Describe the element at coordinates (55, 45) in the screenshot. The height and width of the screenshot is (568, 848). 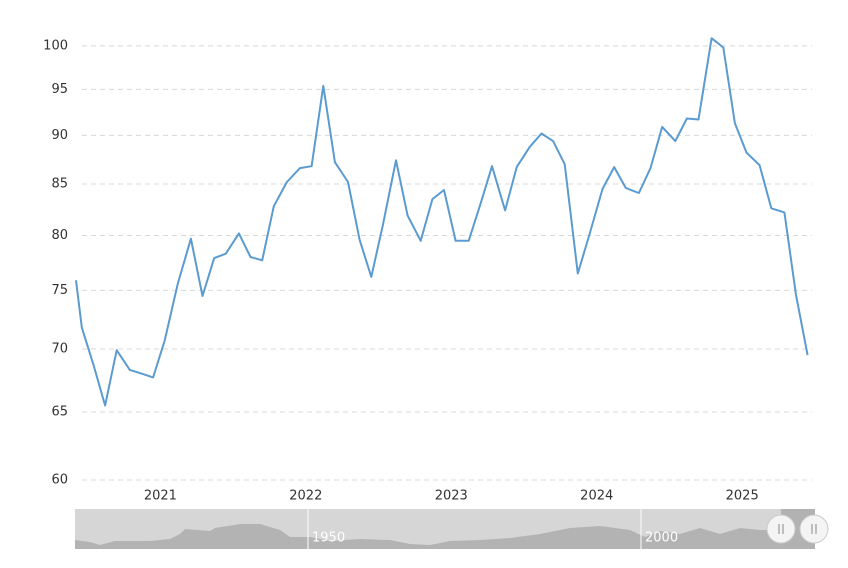
I see `y-tick-label: 100` at that location.